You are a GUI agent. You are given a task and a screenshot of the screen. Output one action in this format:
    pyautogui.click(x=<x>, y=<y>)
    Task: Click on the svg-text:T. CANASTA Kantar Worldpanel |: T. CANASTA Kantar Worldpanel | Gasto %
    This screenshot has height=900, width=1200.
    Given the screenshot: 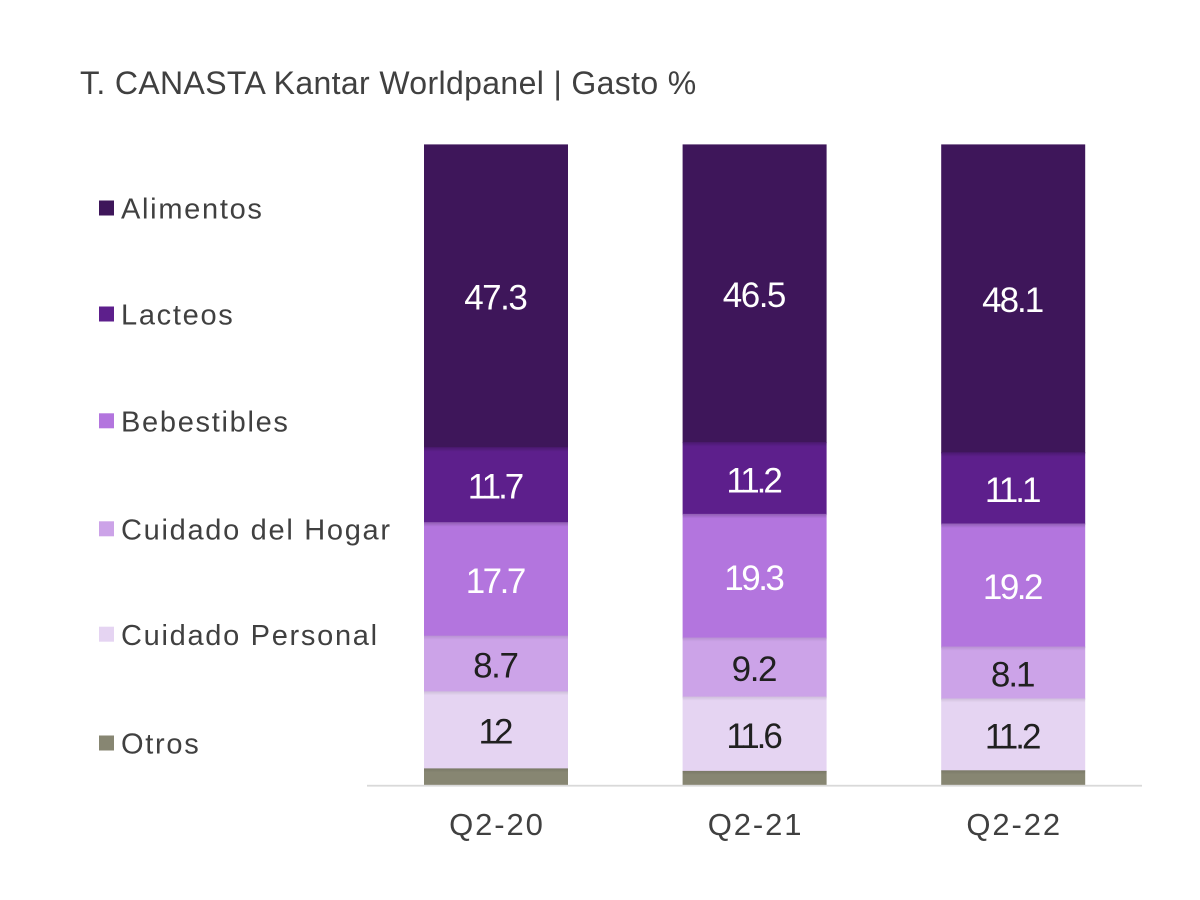 What is the action you would take?
    pyautogui.click(x=388, y=83)
    